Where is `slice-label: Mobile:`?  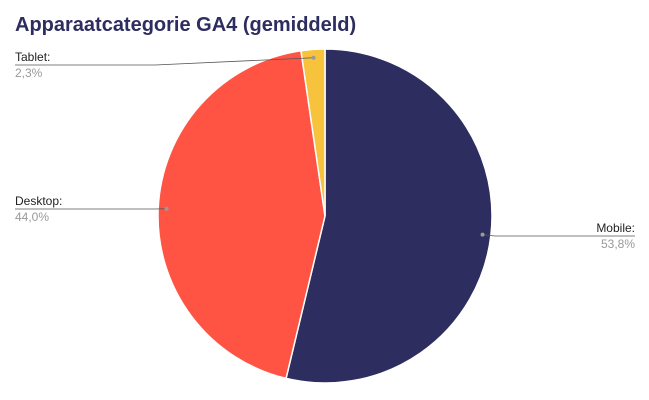
slice-label: Mobile: is located at coordinates (615, 228).